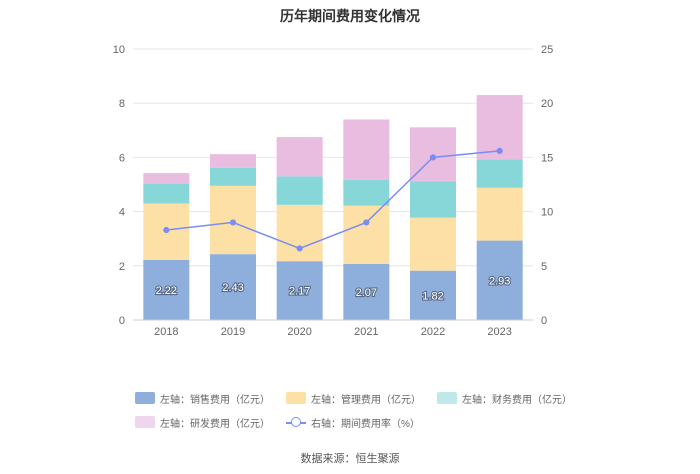 This screenshot has height=474, width=700. Describe the element at coordinates (122, 158) in the screenshot. I see `left-axis-tick: 6` at that location.